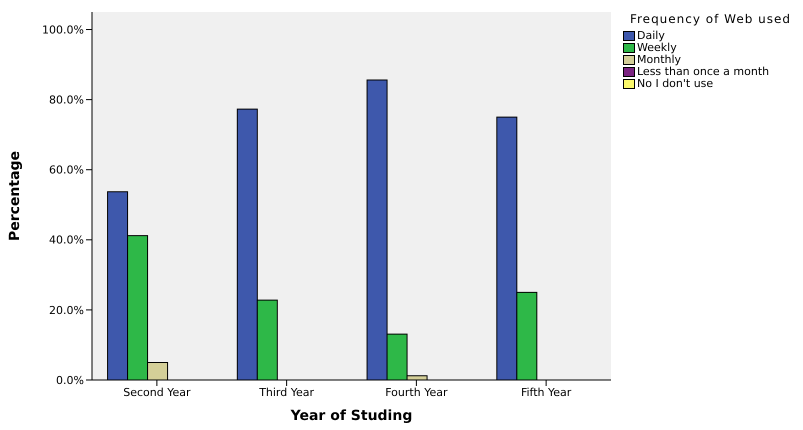 This screenshot has width=803, height=430. Describe the element at coordinates (70, 380) in the screenshot. I see `y-tick-label: 0.0%` at that location.